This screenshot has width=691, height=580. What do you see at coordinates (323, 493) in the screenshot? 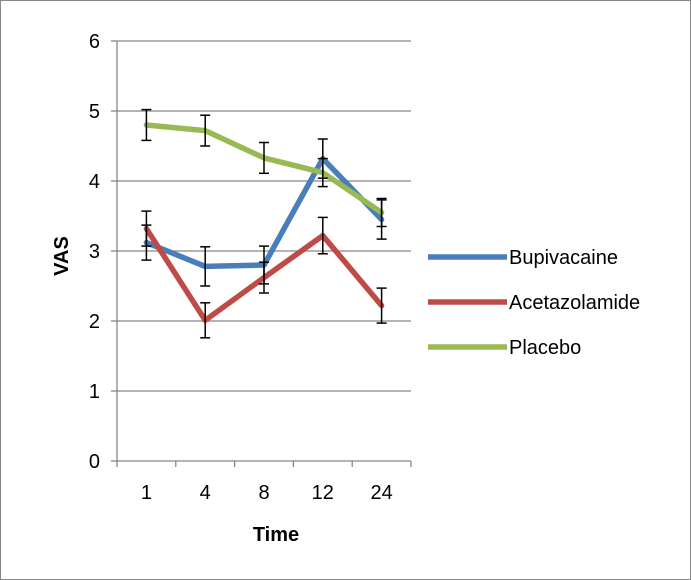
I see `x-tick-label: 12` at bounding box center [323, 493].